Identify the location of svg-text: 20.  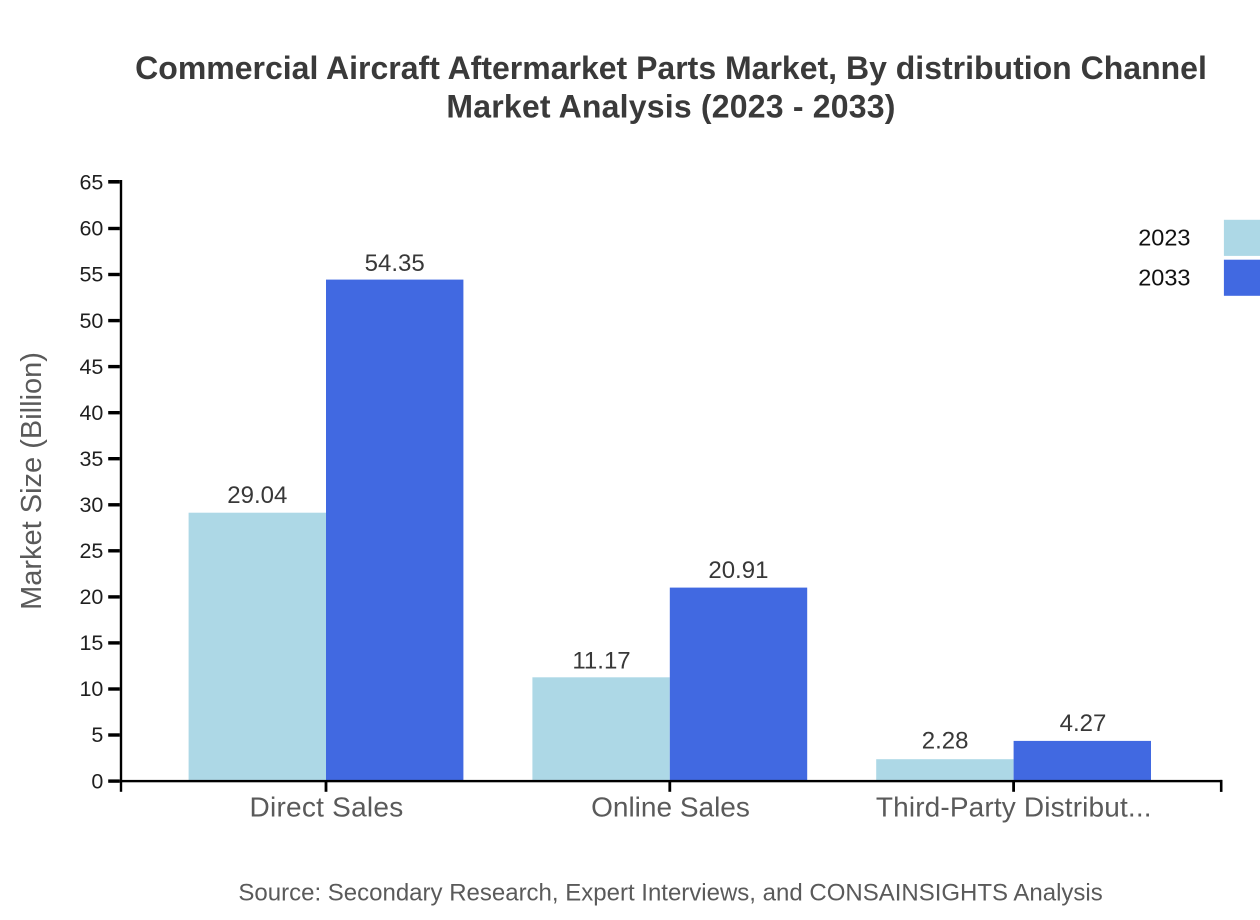
(91, 597).